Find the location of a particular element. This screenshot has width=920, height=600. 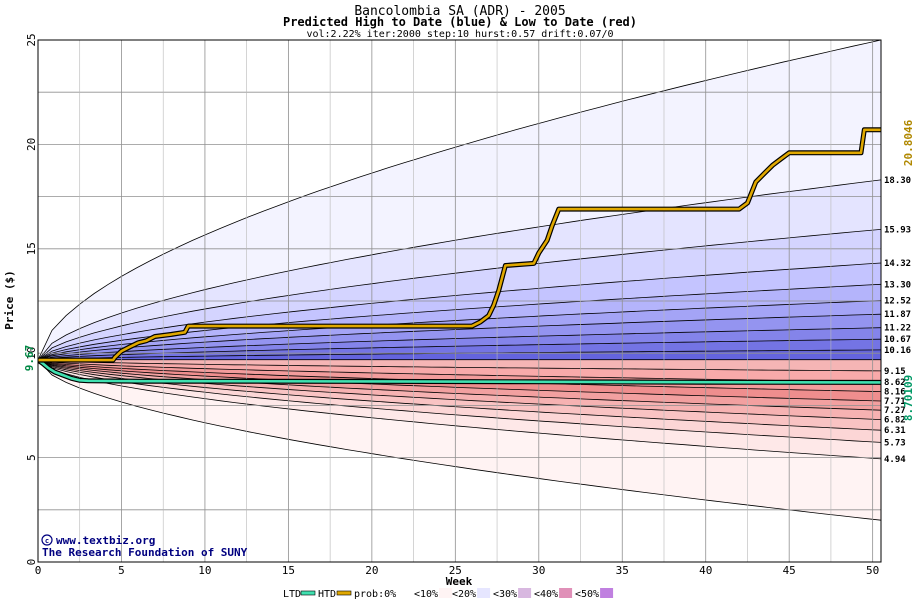

y-tick-10: 10 is located at coordinates (31, 353).